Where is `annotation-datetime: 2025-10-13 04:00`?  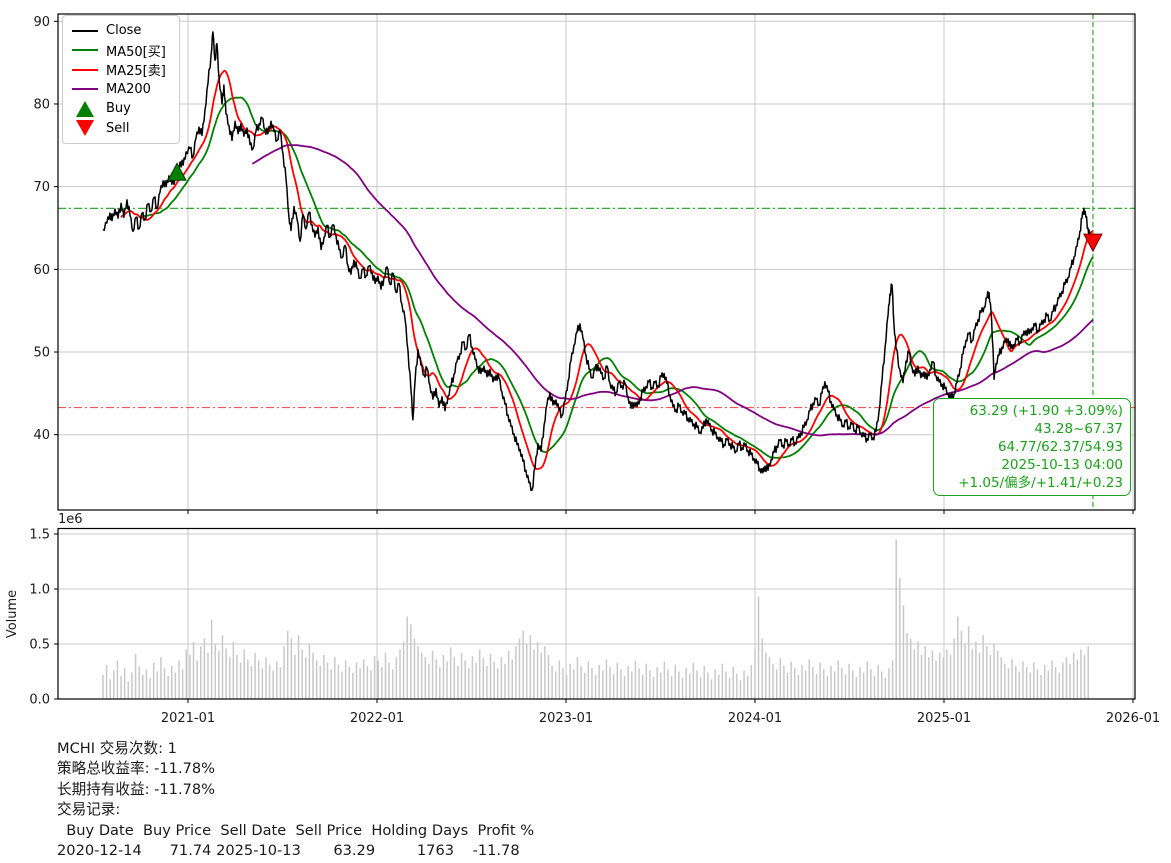
annotation-datetime: 2025-10-13 04:00 is located at coordinates (1062, 465).